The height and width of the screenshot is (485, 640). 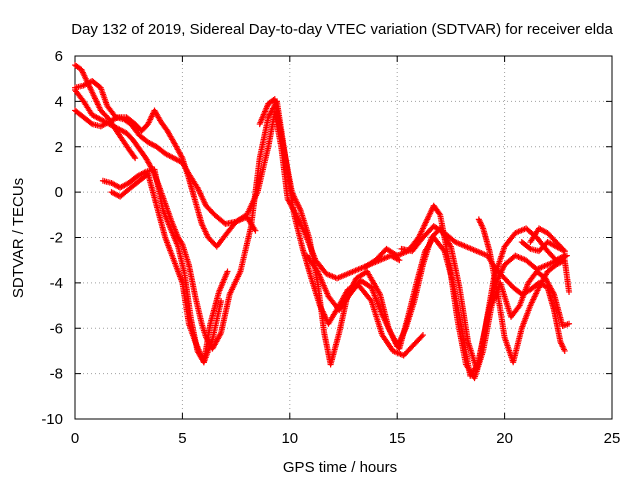 I want to click on y-tick-label: -8, so click(x=56, y=374).